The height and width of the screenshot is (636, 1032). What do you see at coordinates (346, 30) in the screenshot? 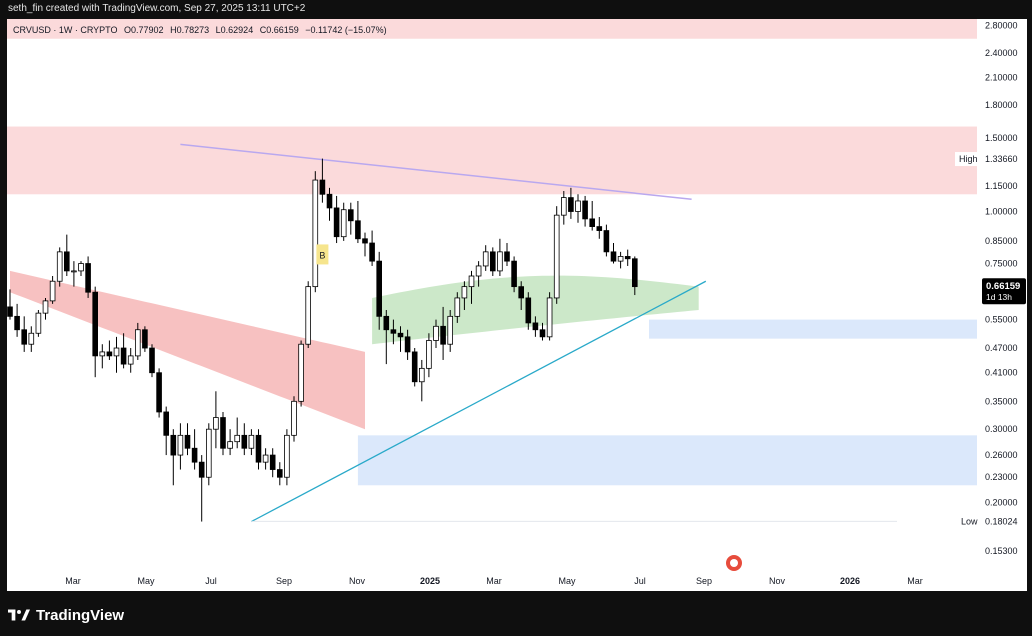
I see `legend-change: −0.11742 (−15.07%)` at bounding box center [346, 30].